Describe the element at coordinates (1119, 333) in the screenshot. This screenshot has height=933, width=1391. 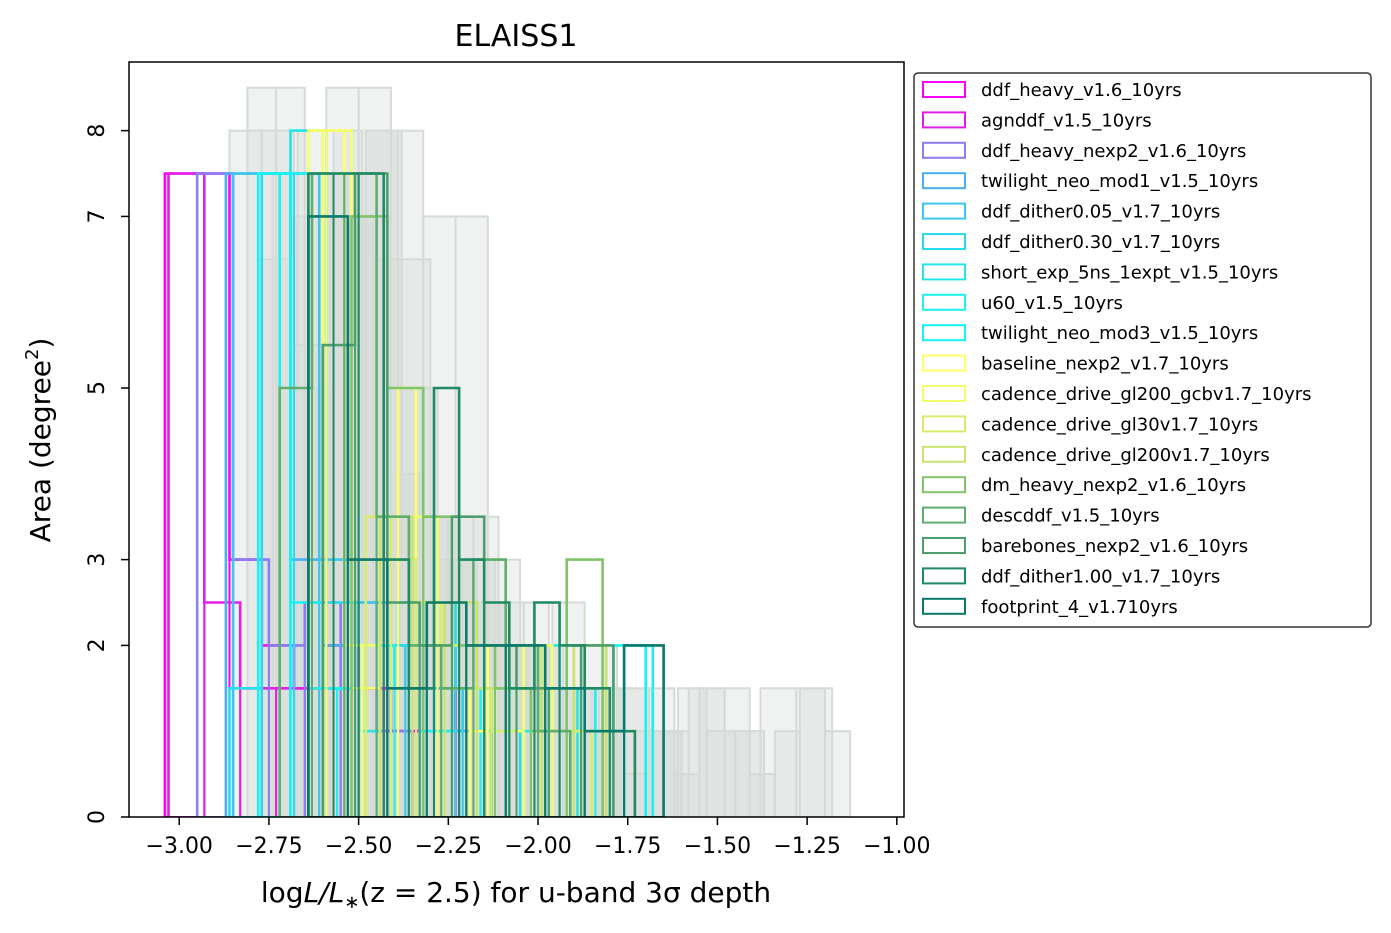
I see `legend-label: twilight_neo_mod3_v1.5_10yrs` at that location.